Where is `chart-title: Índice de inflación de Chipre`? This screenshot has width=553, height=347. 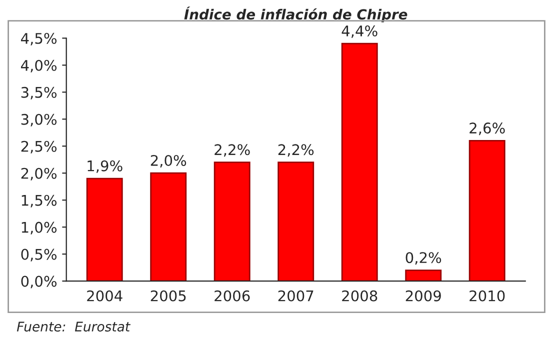 chart-title: Índice de inflación de Chipre is located at coordinates (296, 14).